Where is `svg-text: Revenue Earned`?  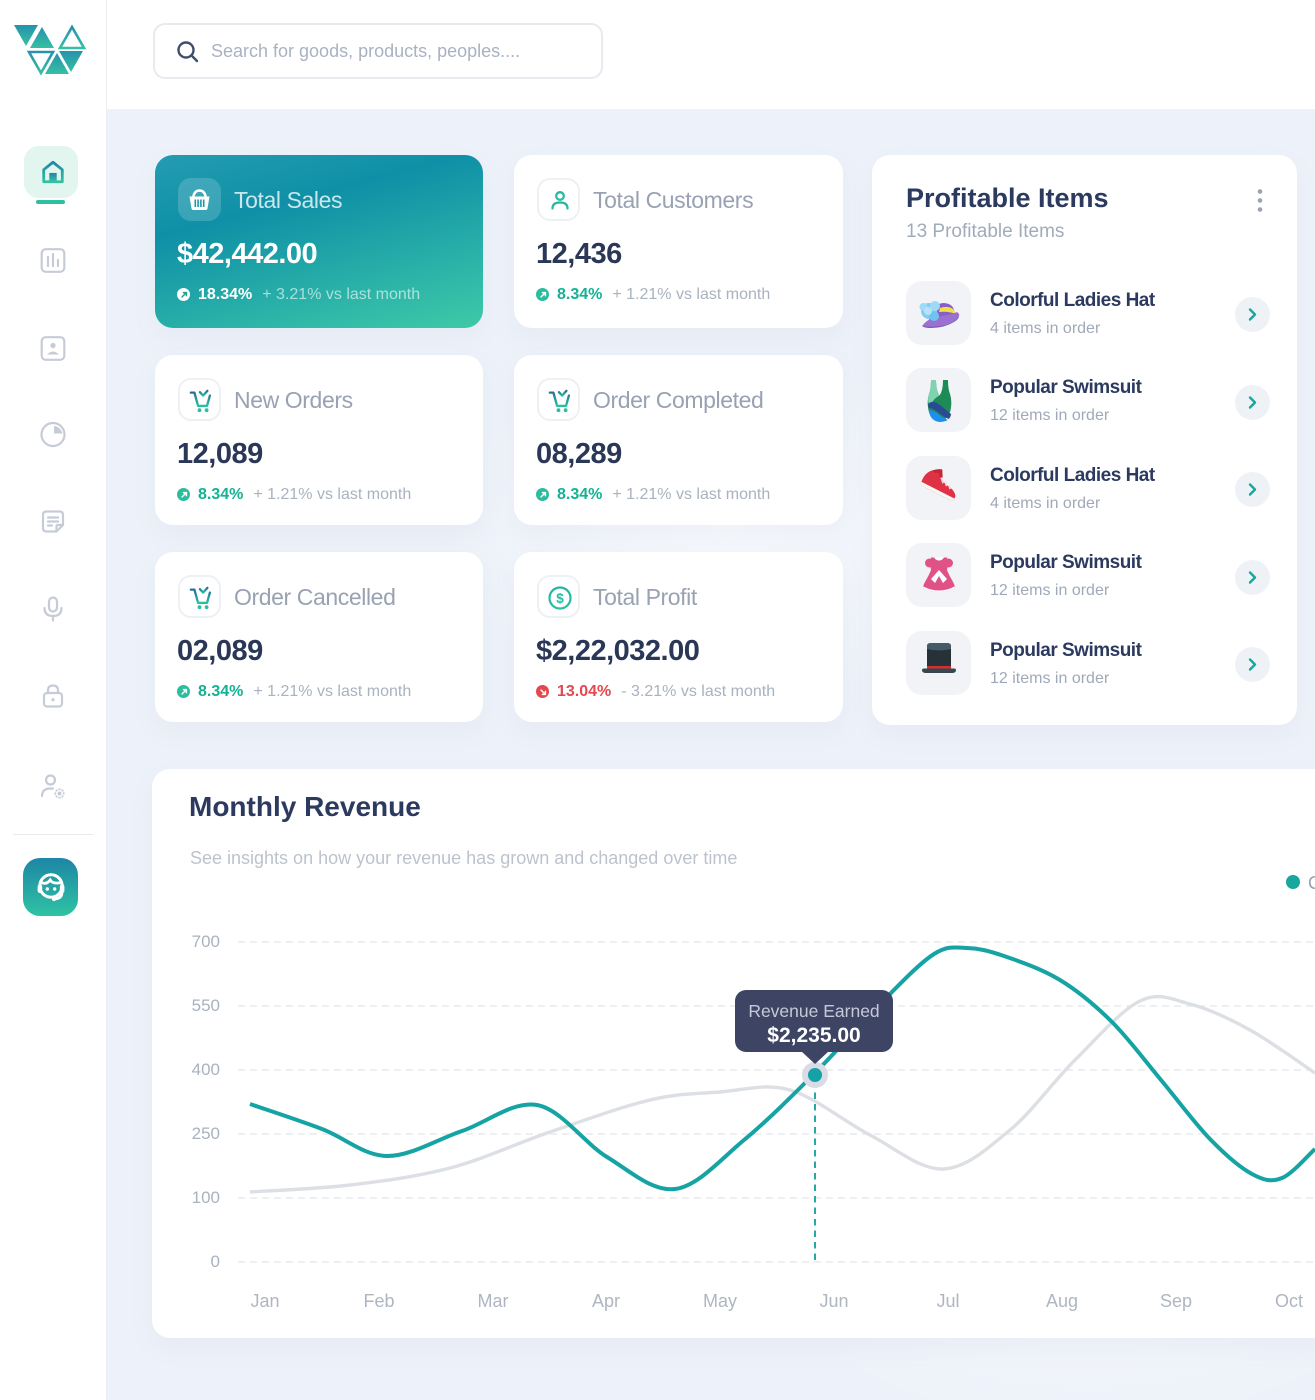
svg-text: Revenue Earned is located at coordinates (813, 1011).